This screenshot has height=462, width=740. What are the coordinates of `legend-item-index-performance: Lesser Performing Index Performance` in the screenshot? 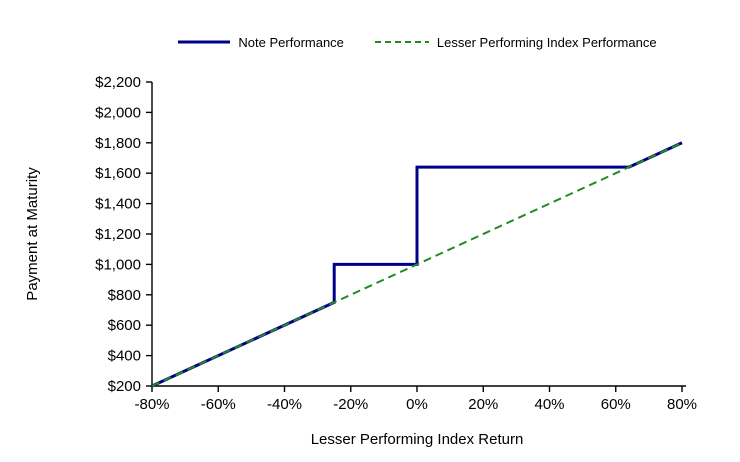 It's located at (515, 42).